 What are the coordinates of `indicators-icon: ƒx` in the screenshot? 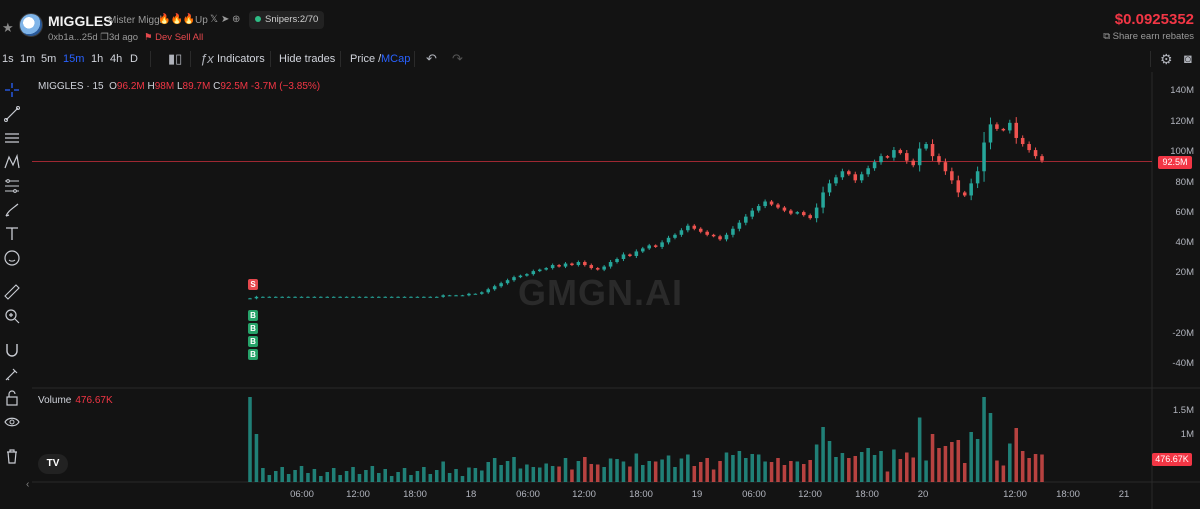 It's located at (207, 58).